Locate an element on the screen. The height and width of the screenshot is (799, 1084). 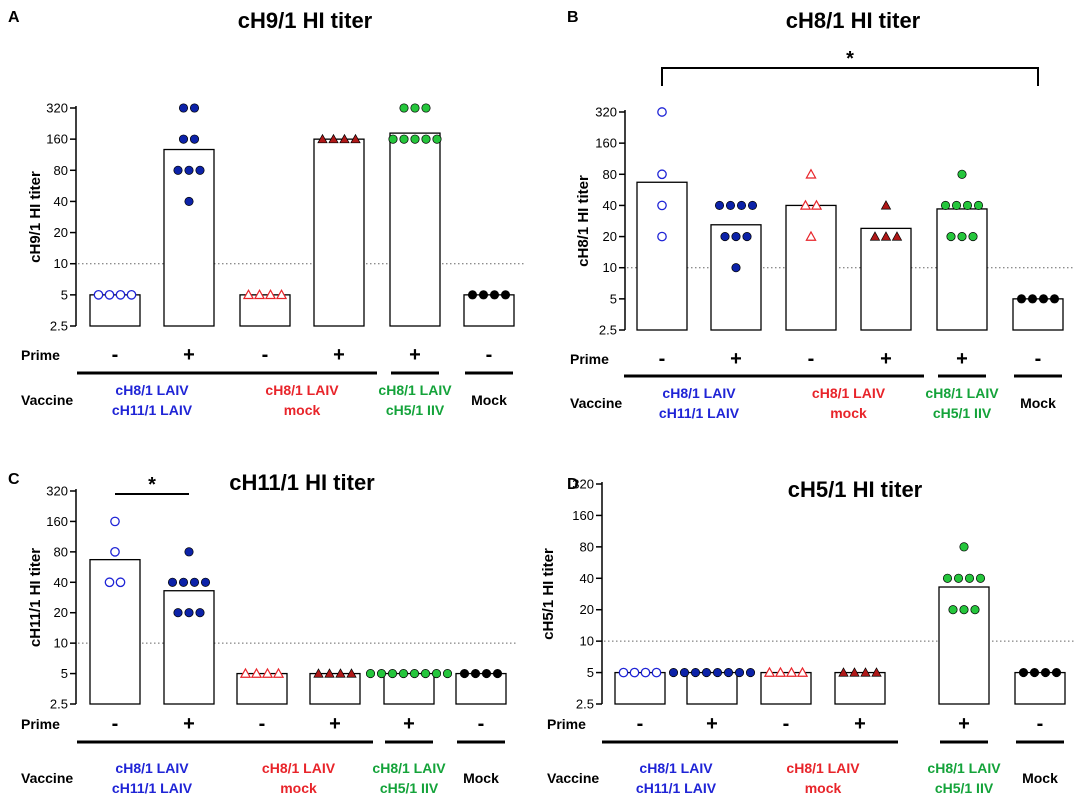
y-tick-label: 10 is located at coordinates (61, 643).